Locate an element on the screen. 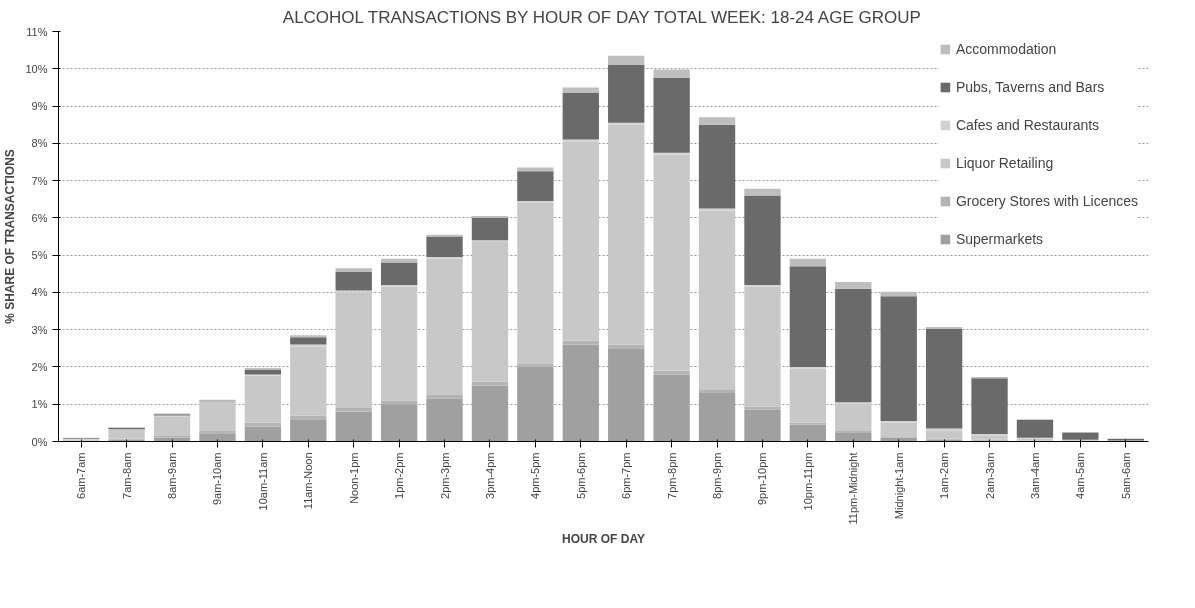  y-tick-label: 6% is located at coordinates (39, 217).